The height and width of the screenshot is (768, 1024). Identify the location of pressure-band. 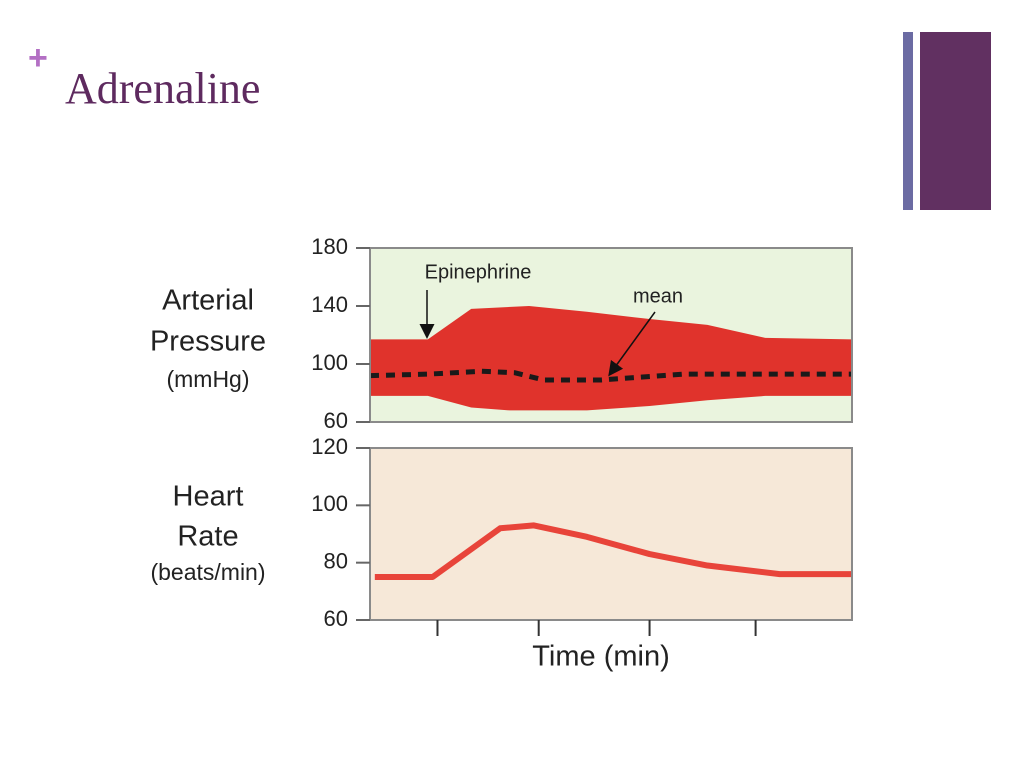
(611, 358).